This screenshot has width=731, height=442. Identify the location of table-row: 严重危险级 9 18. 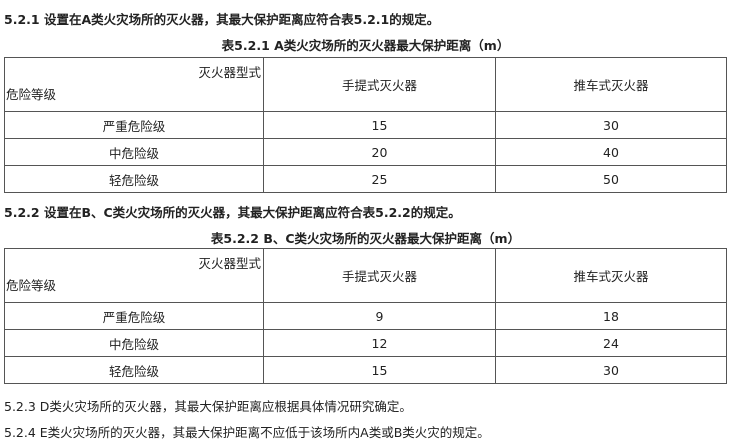
(365, 316).